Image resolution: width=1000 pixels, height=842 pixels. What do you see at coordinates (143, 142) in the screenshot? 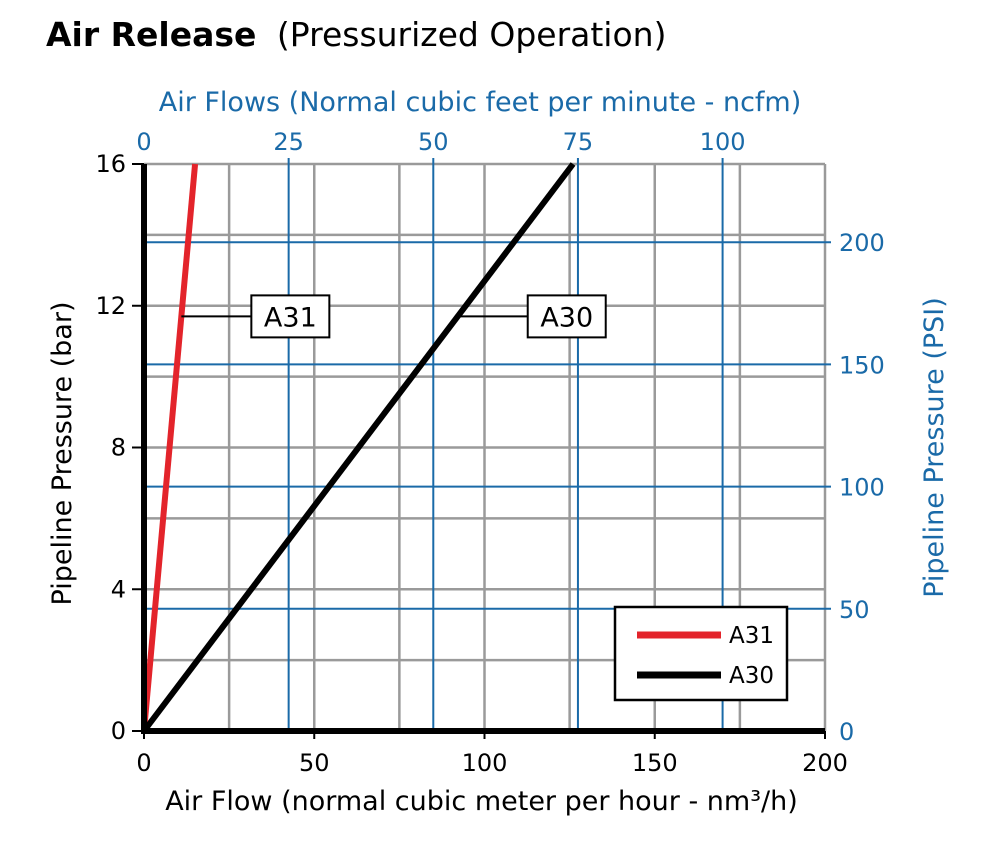
I see `x2-tick-label: 0` at bounding box center [143, 142].